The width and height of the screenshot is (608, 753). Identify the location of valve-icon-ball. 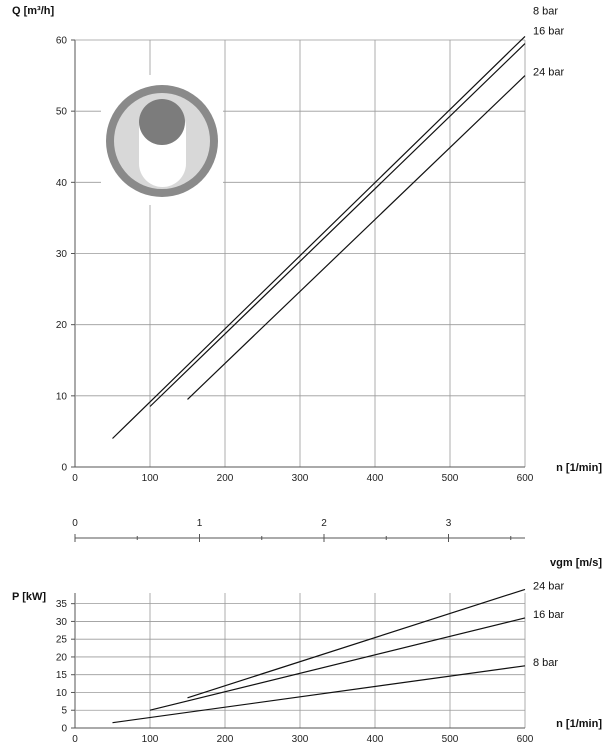
(162, 122).